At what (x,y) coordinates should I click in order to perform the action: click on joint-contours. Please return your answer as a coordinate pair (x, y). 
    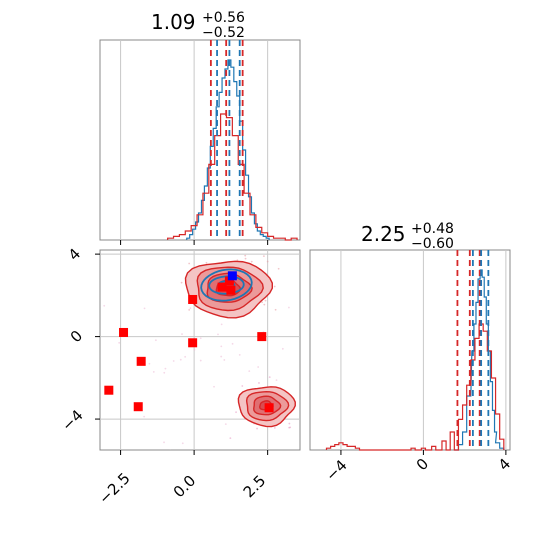
    Looking at the image, I should click on (240, 344).